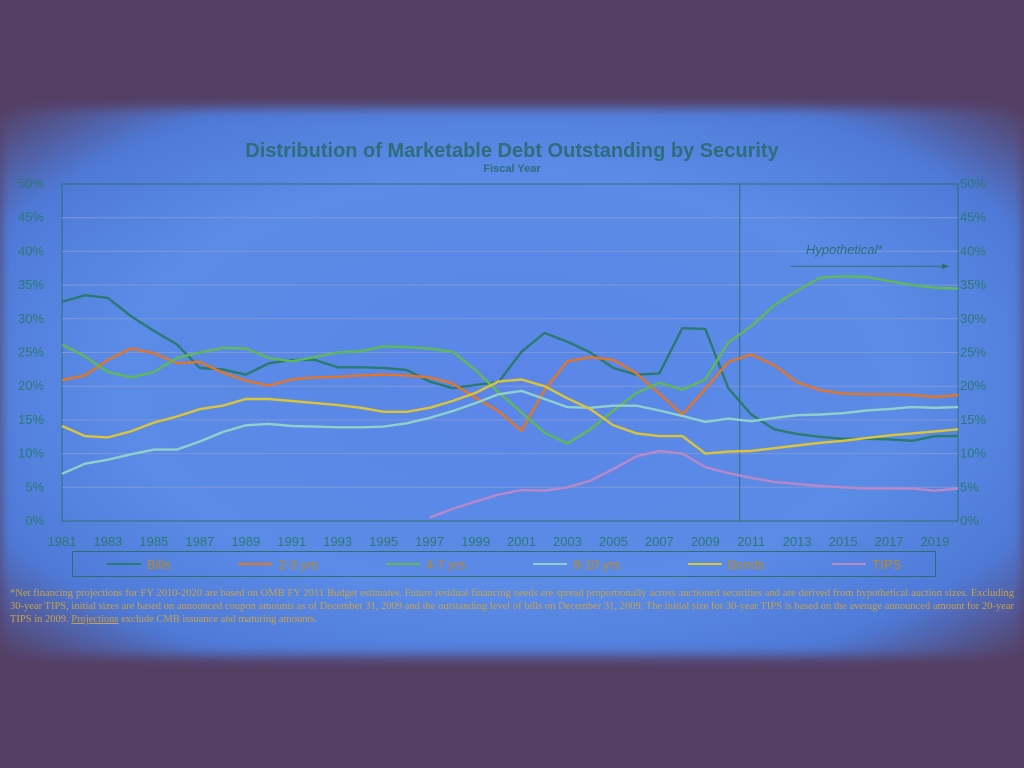 The height and width of the screenshot is (768, 1024). Describe the element at coordinates (95, 619) in the screenshot. I see `footnote-underlined: Projections` at that location.